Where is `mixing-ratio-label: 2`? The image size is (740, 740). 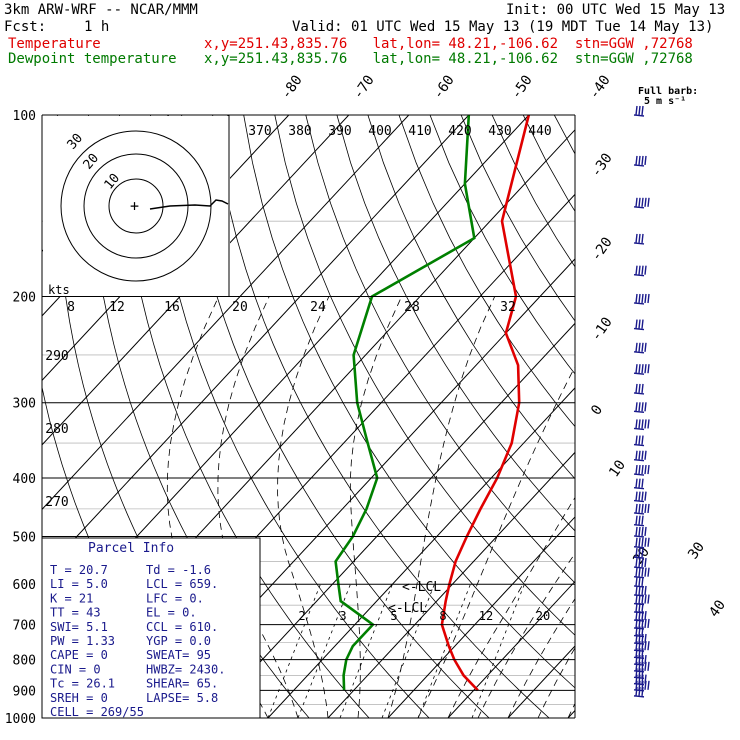
mixing-ratio-label: 2 is located at coordinates (301, 616).